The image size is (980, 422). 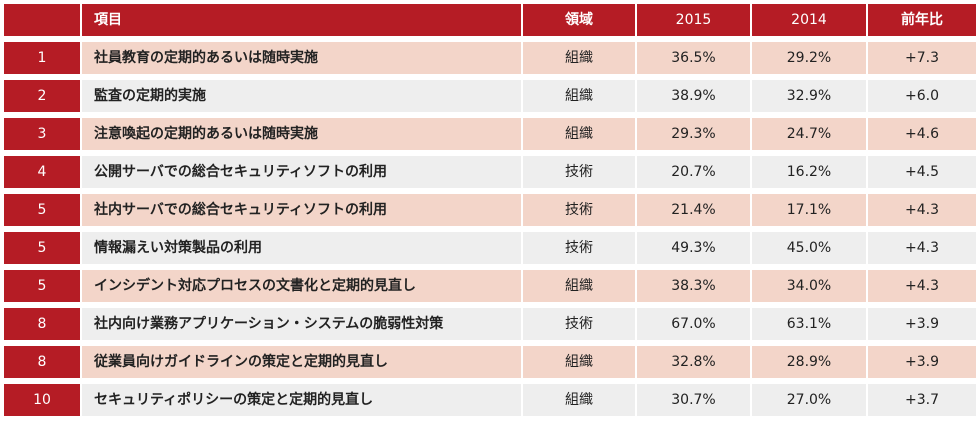 What do you see at coordinates (809, 134) in the screenshot?
I see `value-2014-cell: 24.7%` at bounding box center [809, 134].